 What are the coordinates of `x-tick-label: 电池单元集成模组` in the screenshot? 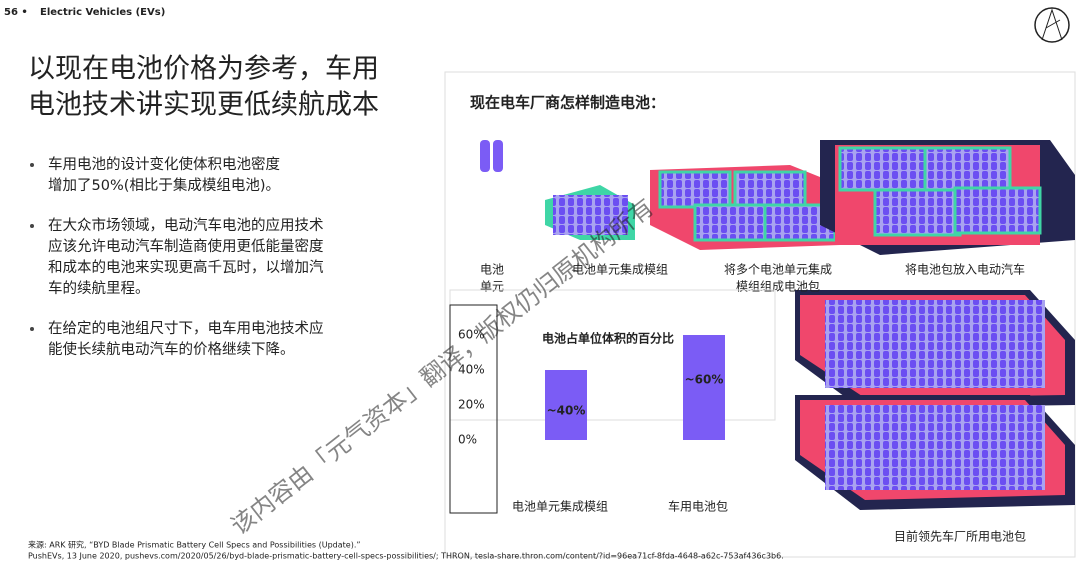 It's located at (560, 506).